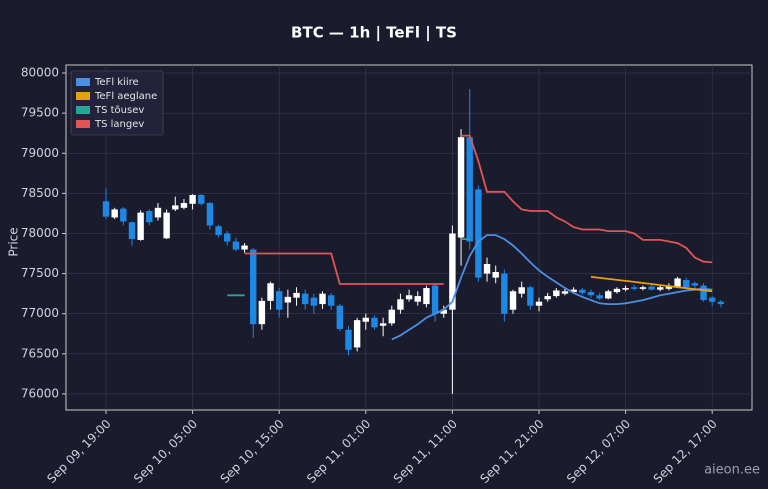 The image size is (768, 489). What do you see at coordinates (117, 103) in the screenshot?
I see `legend-box` at bounding box center [117, 103].